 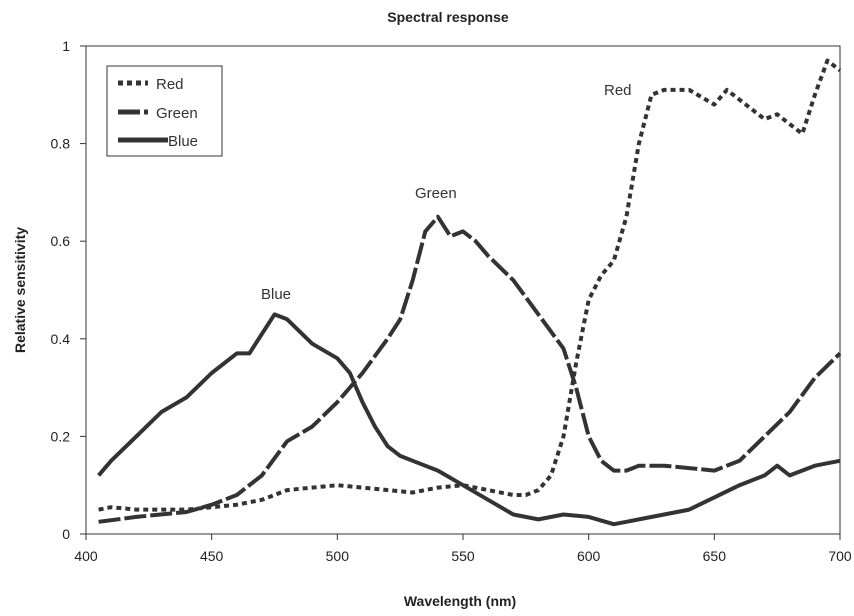 I want to click on y-tick-label: 0.2, so click(x=61, y=436).